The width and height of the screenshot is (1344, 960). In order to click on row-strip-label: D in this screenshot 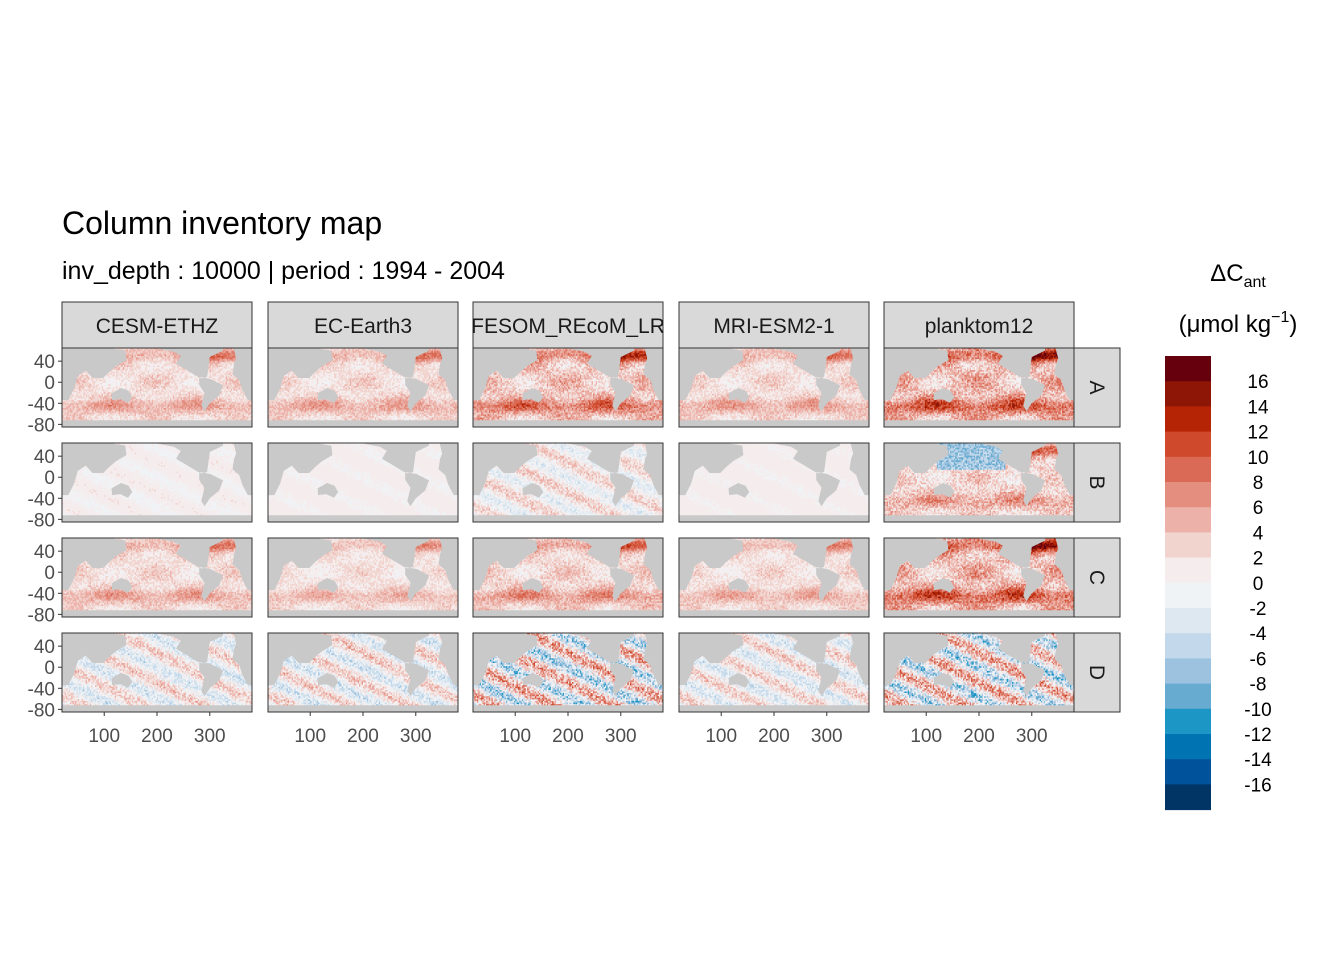, I will do `click(1096, 672)`.